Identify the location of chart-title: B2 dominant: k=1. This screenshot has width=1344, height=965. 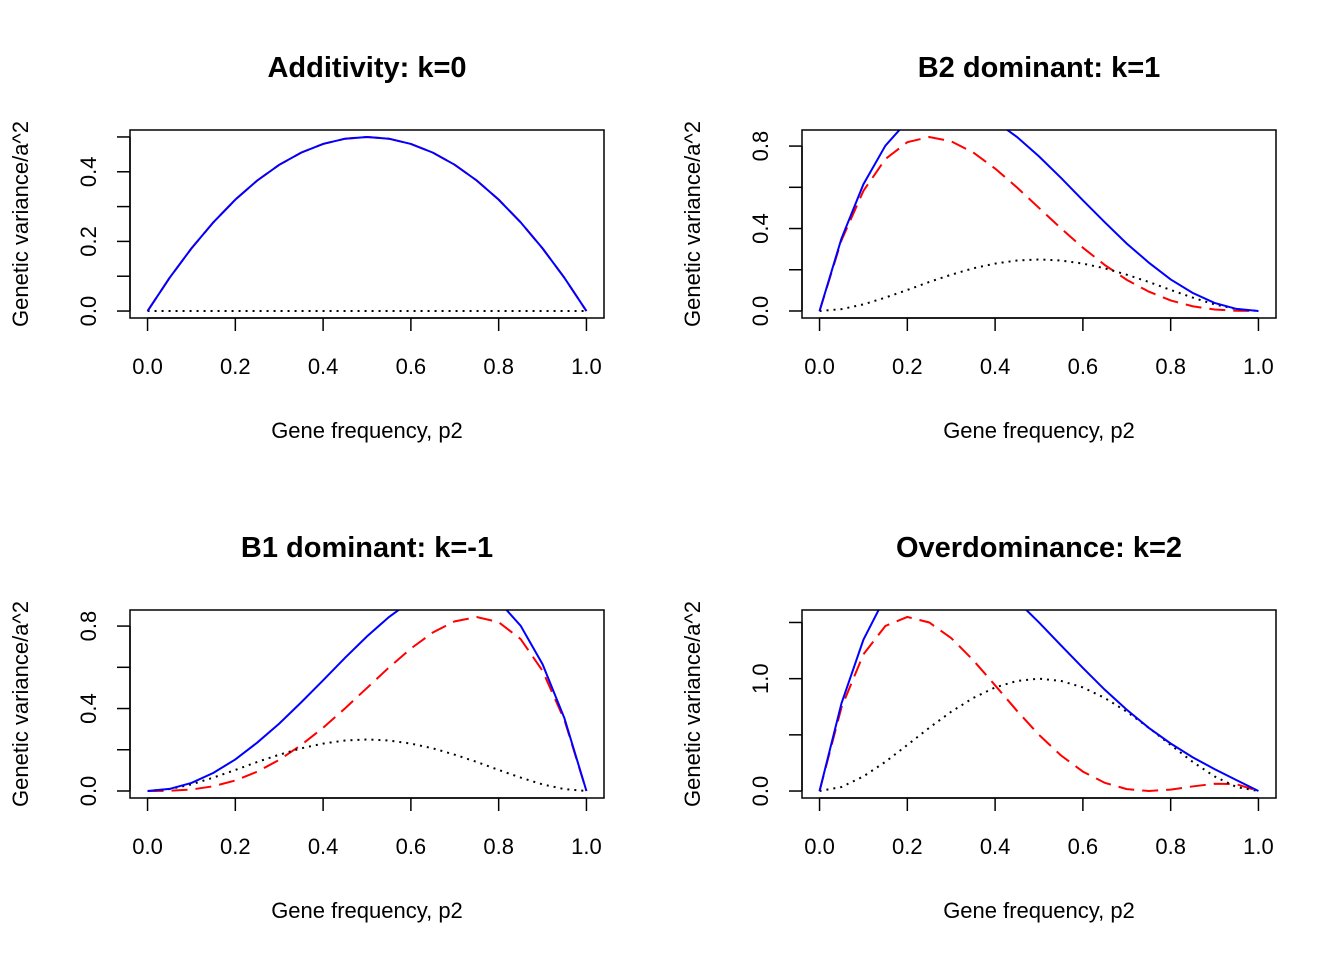
(1039, 68).